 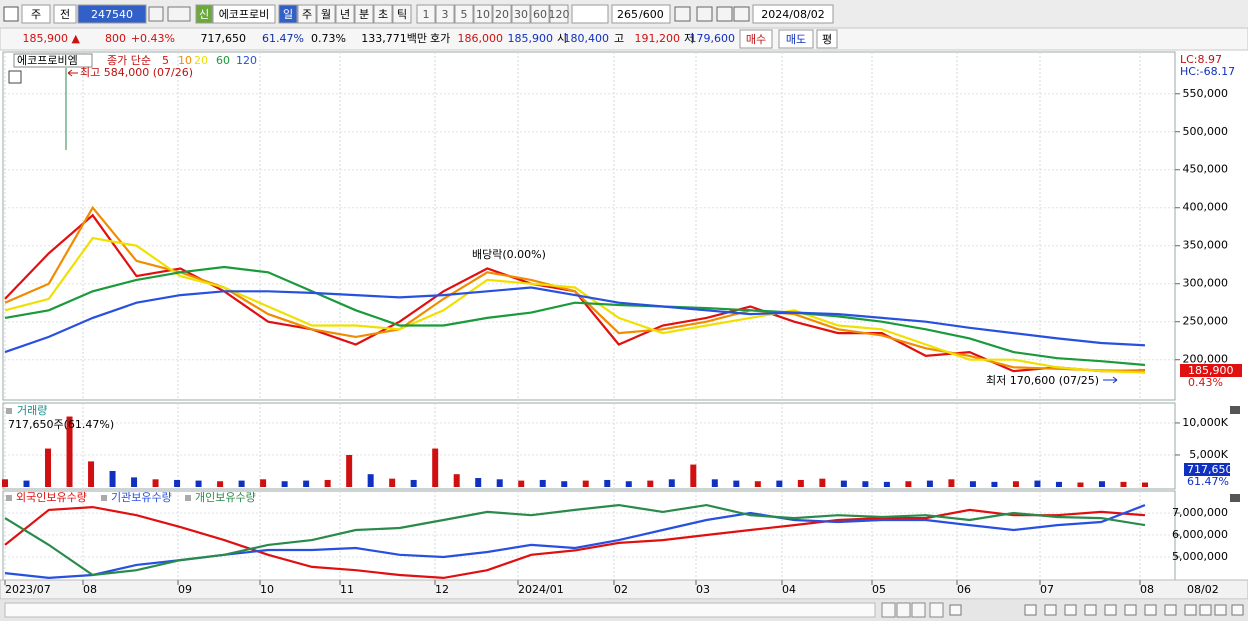 I want to click on volume-pane, so click(x=589, y=446).